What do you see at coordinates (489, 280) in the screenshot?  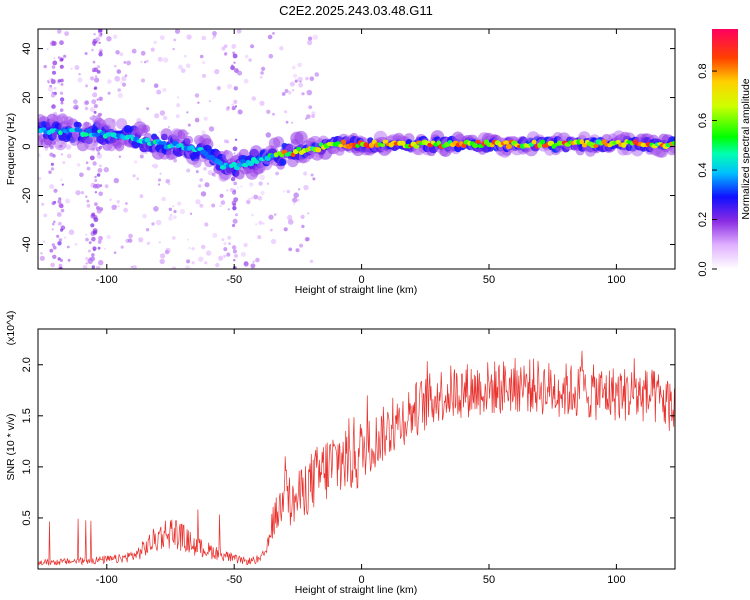 I see `spectrogram-xtick-label: 50` at bounding box center [489, 280].